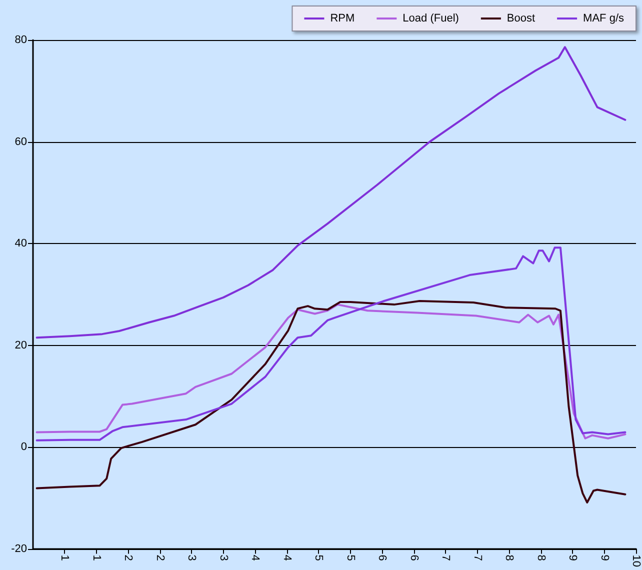  I want to click on x-tick-label: 10, so click(636, 561).